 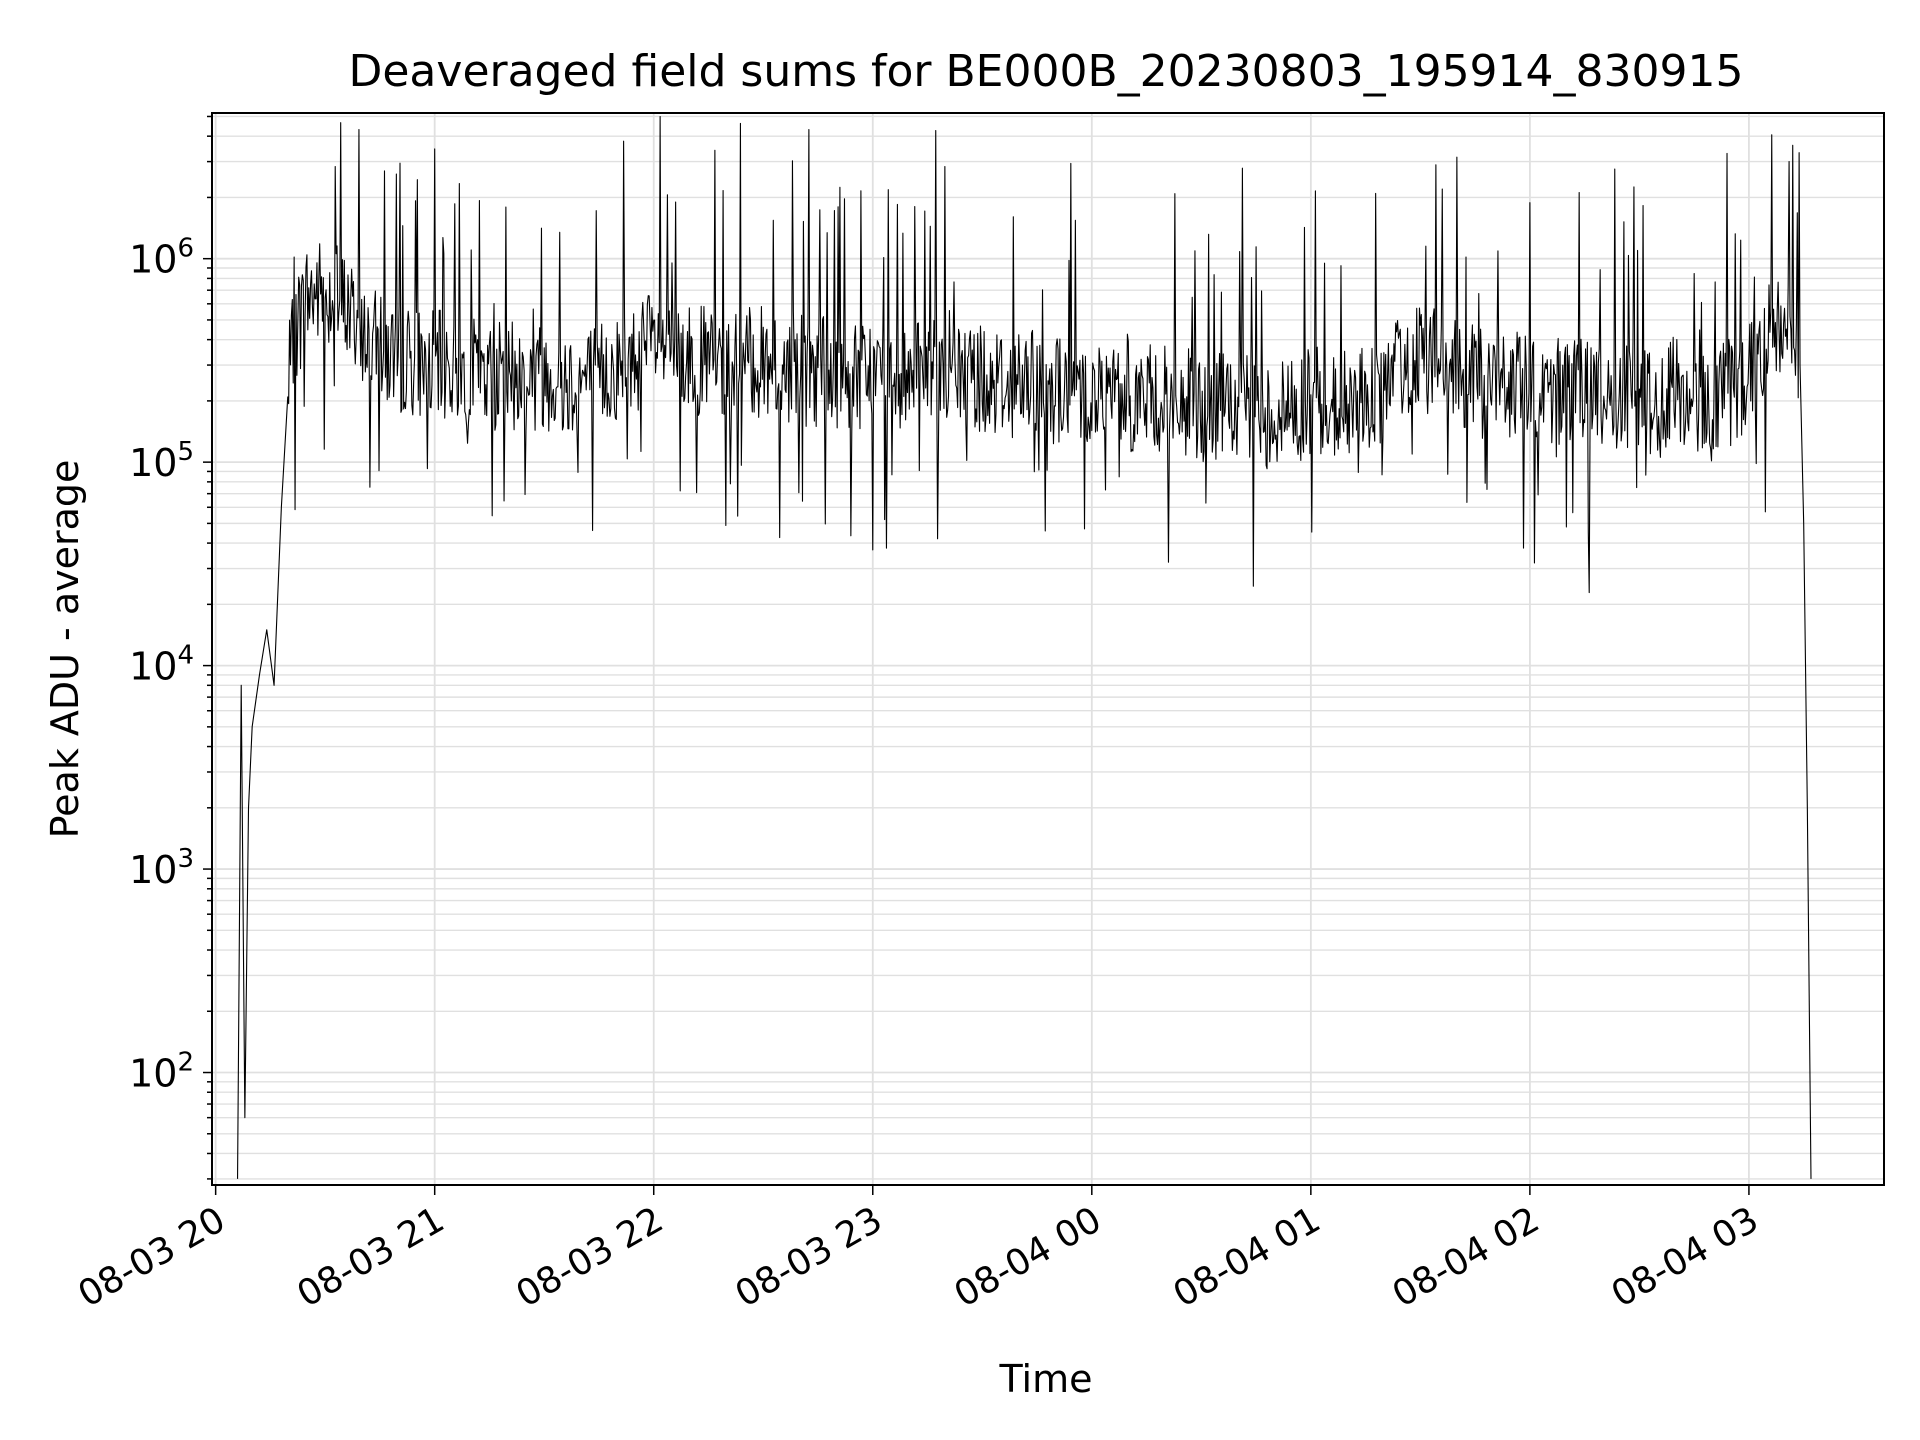 I want to click on y-tick-label: 102, so click(x=161, y=1072).